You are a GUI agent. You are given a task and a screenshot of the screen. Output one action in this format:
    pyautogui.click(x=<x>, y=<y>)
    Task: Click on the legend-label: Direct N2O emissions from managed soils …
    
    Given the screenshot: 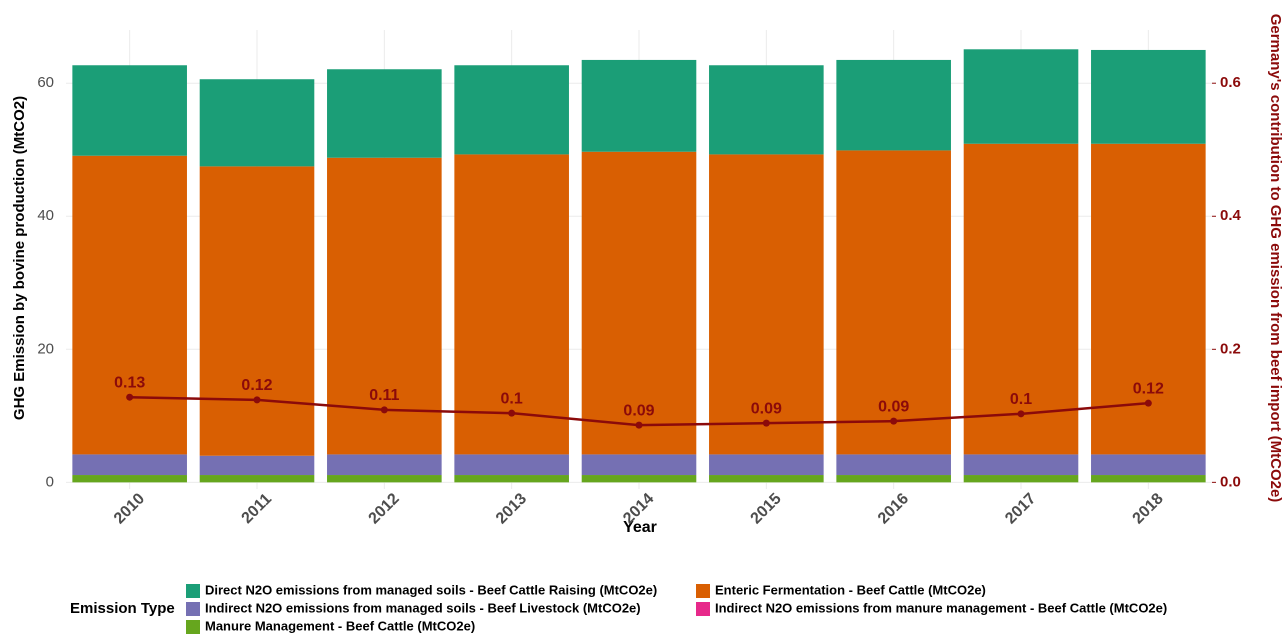 What is the action you would take?
    pyautogui.click(x=431, y=589)
    